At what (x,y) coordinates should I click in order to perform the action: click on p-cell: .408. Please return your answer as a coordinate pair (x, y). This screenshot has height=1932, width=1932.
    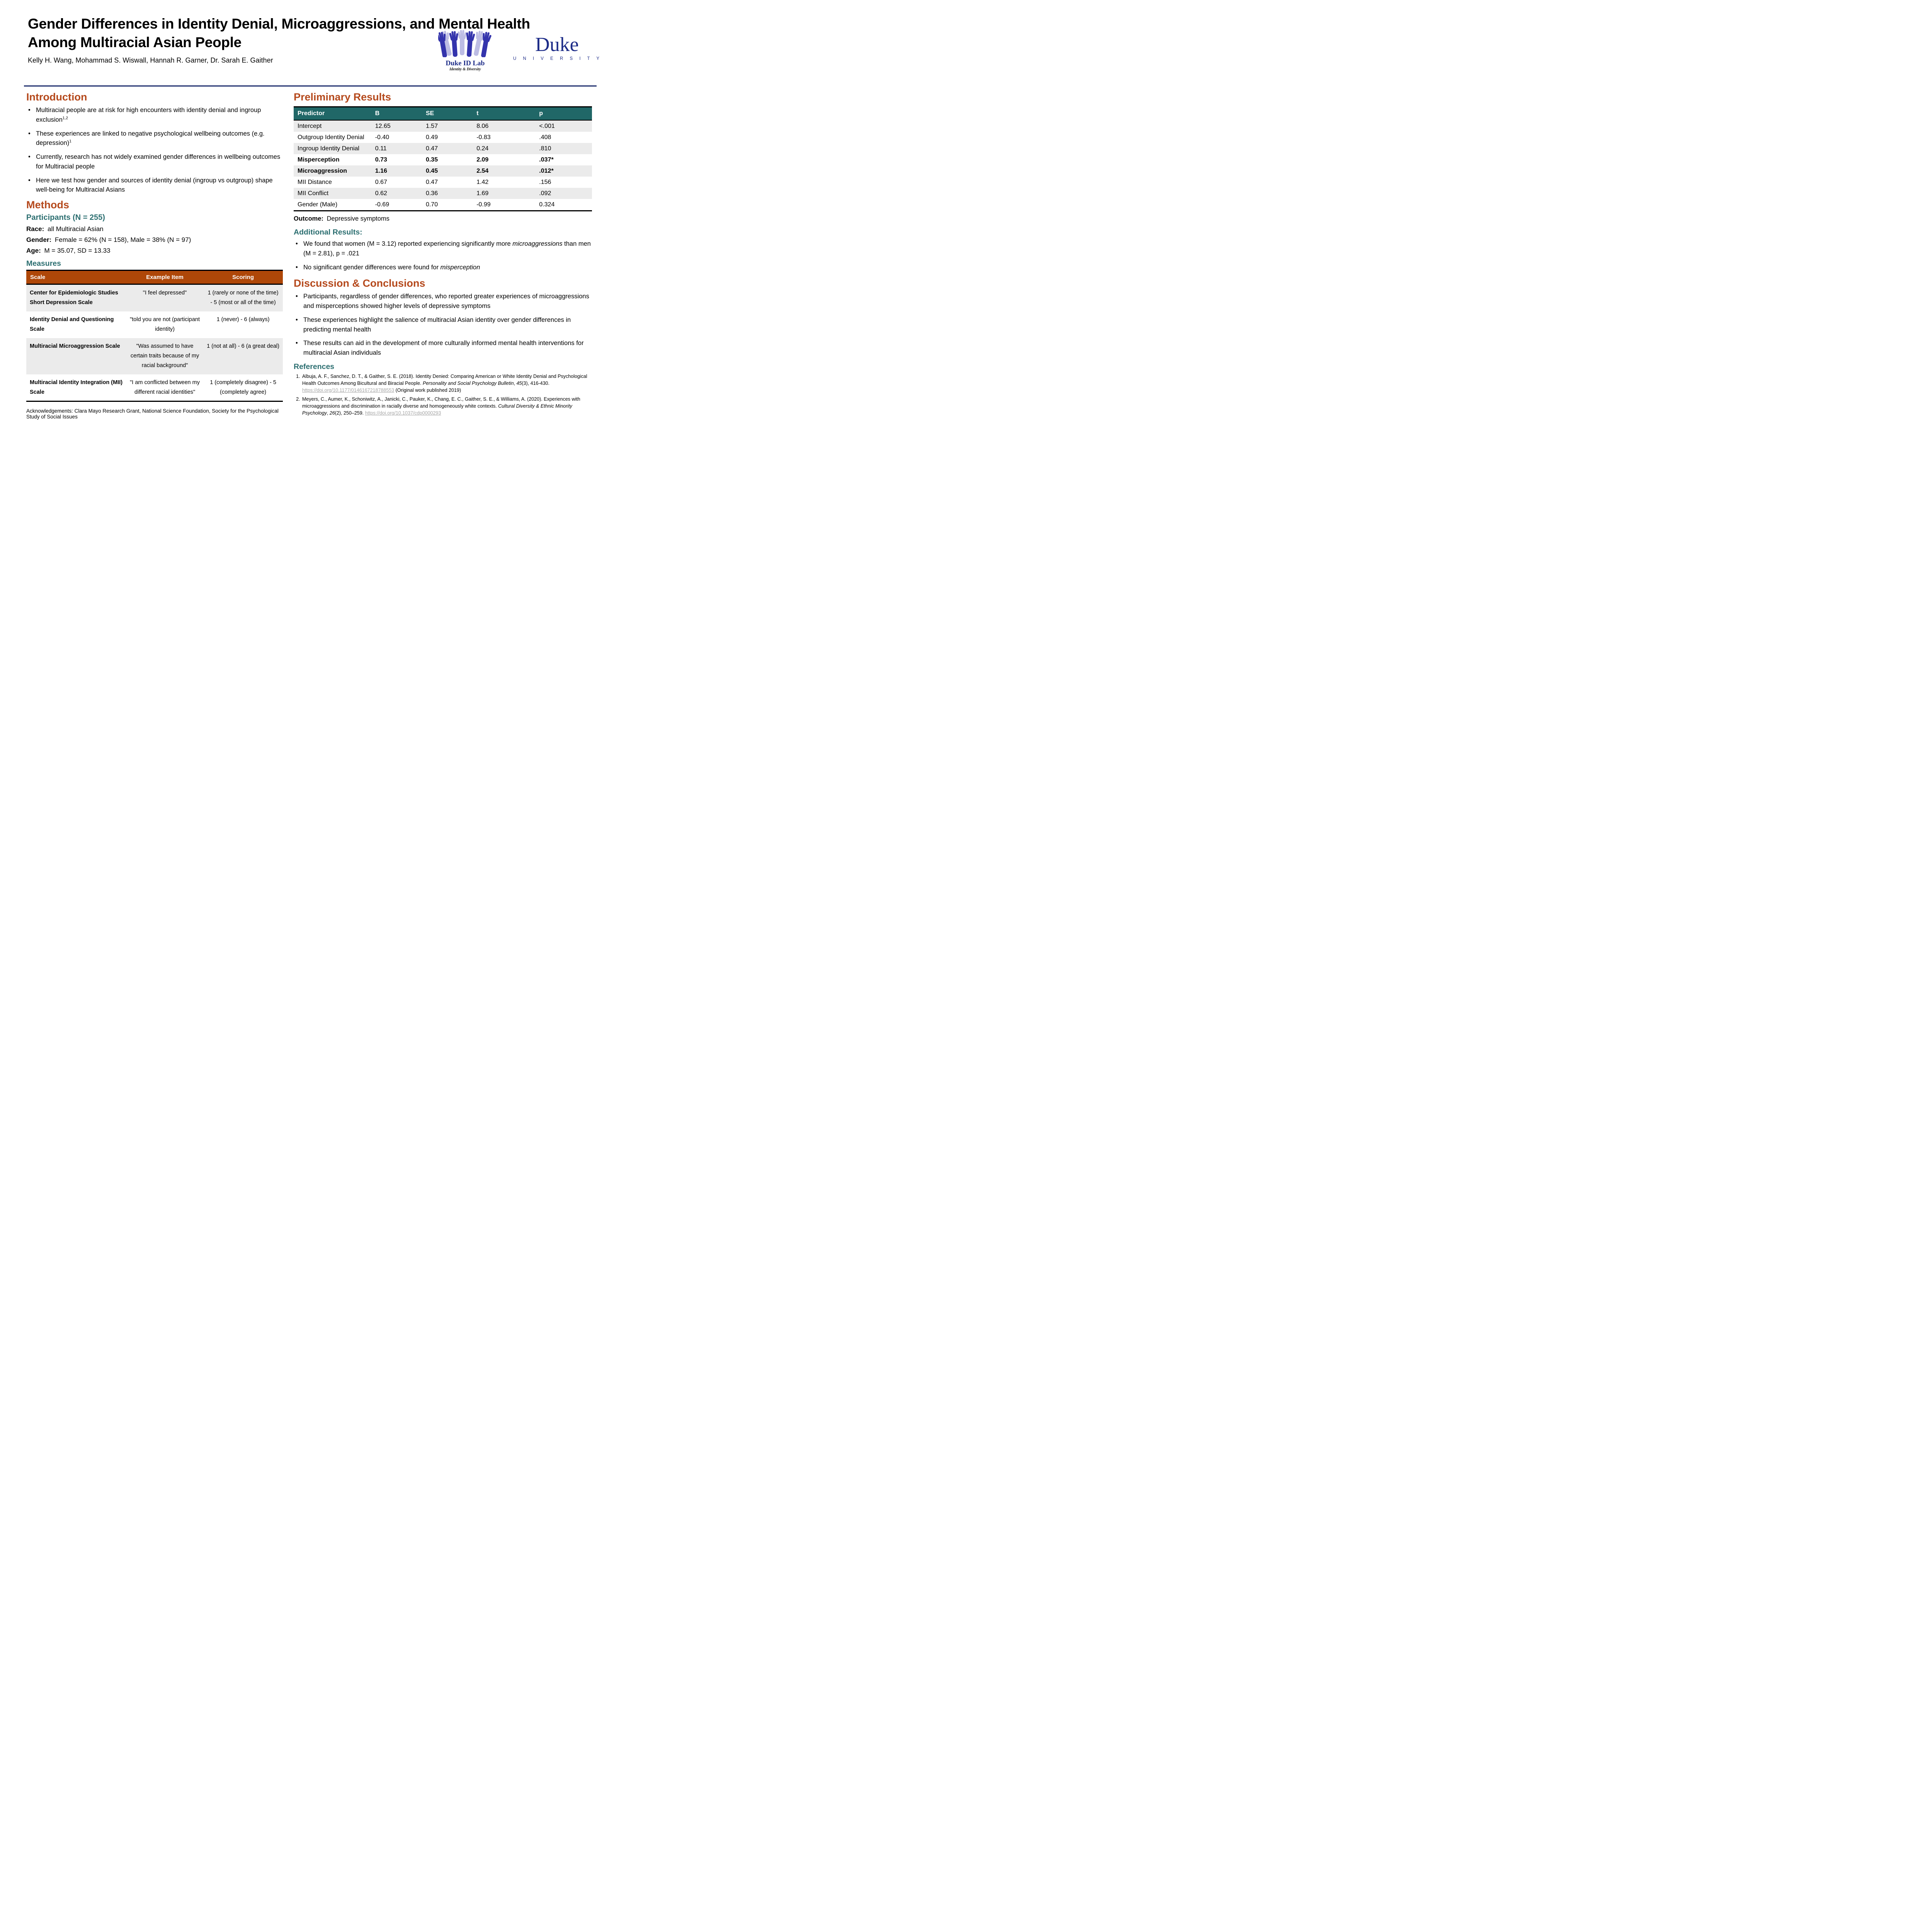
    Looking at the image, I should click on (545, 137).